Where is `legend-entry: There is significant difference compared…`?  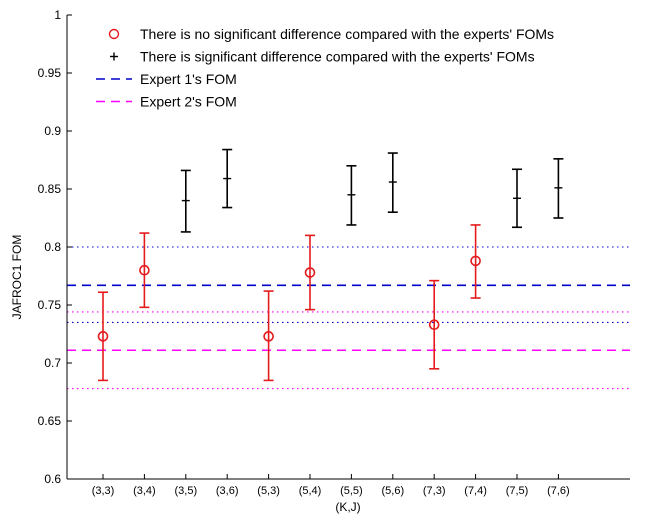
legend-entry: There is significant difference compared… is located at coordinates (322, 57).